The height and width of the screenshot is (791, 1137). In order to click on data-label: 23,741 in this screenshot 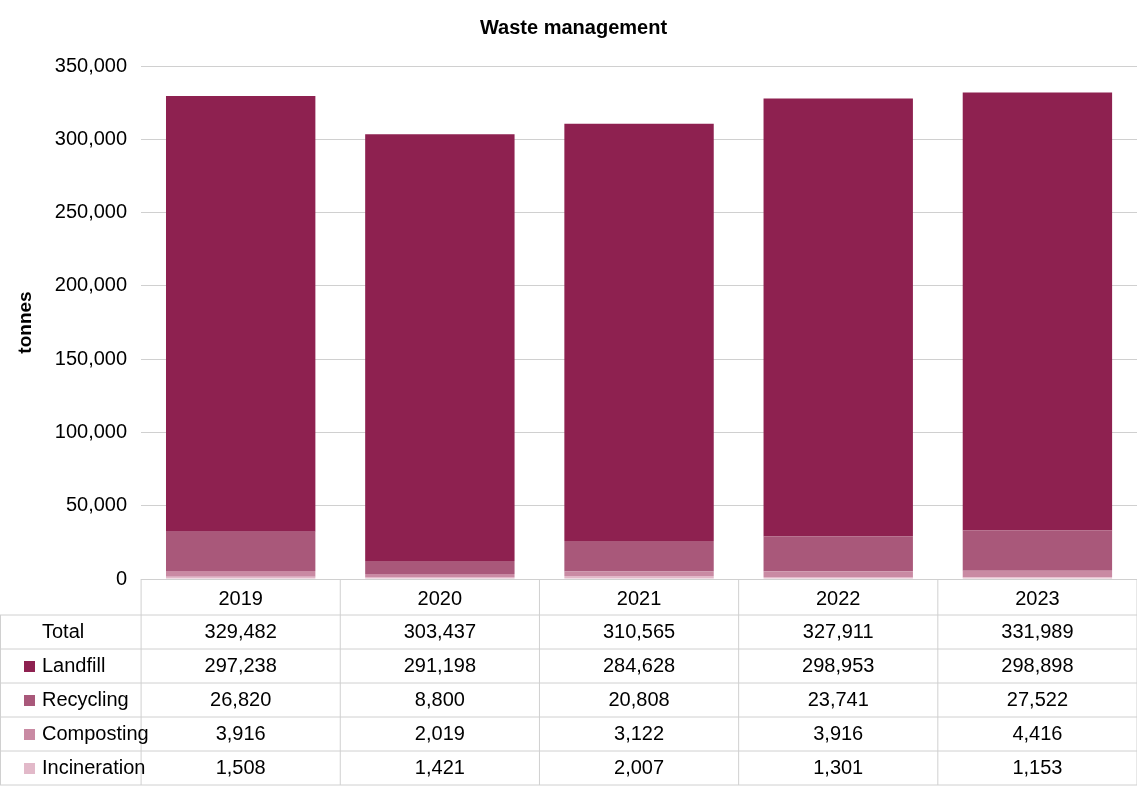, I will do `click(838, 698)`.